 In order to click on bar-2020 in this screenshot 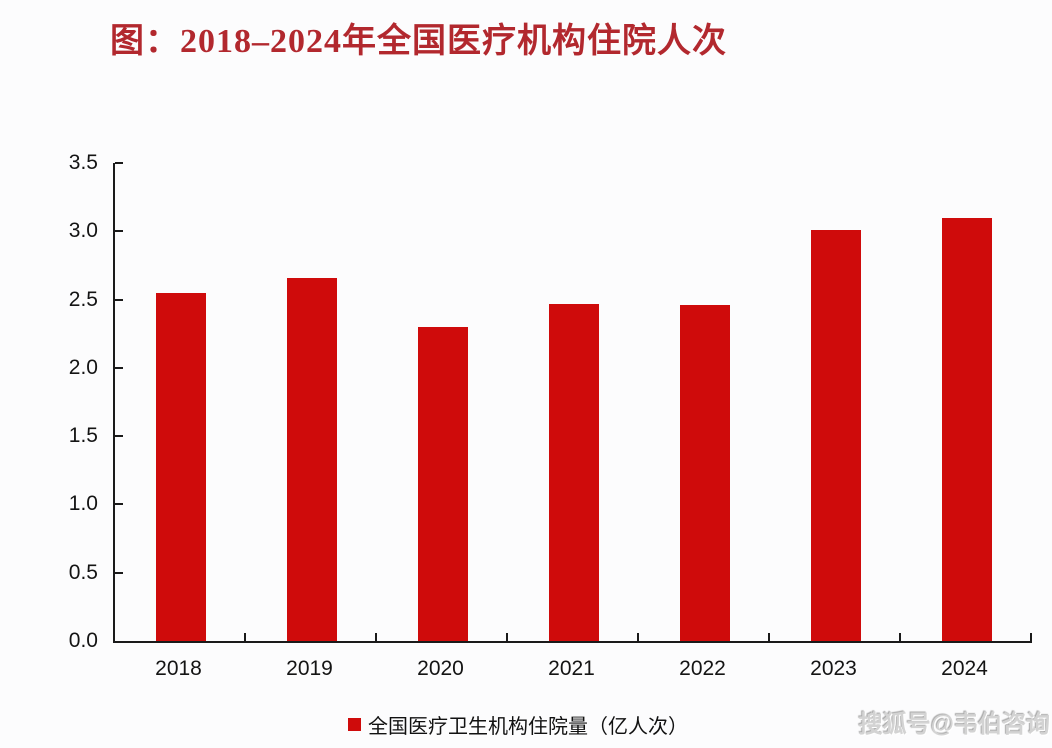, I will do `click(442, 484)`.